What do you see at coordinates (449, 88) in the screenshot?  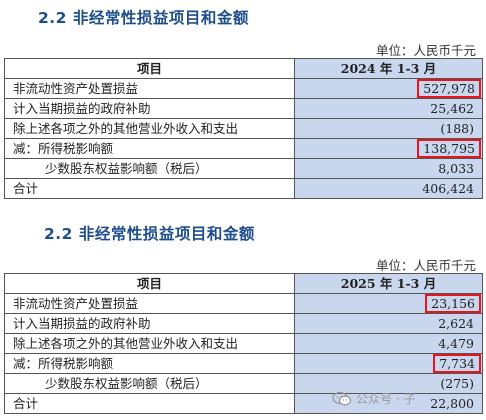 I see `highlighted-value: 527,978` at bounding box center [449, 88].